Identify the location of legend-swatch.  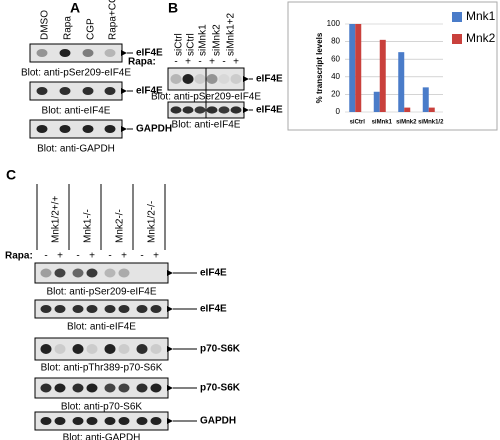
(457, 39).